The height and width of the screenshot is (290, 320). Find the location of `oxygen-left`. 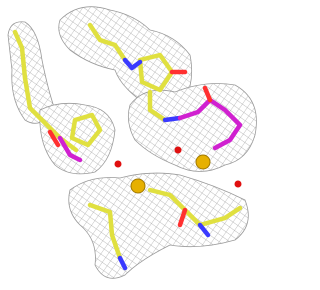

oxygen-left is located at coordinates (54, 138).